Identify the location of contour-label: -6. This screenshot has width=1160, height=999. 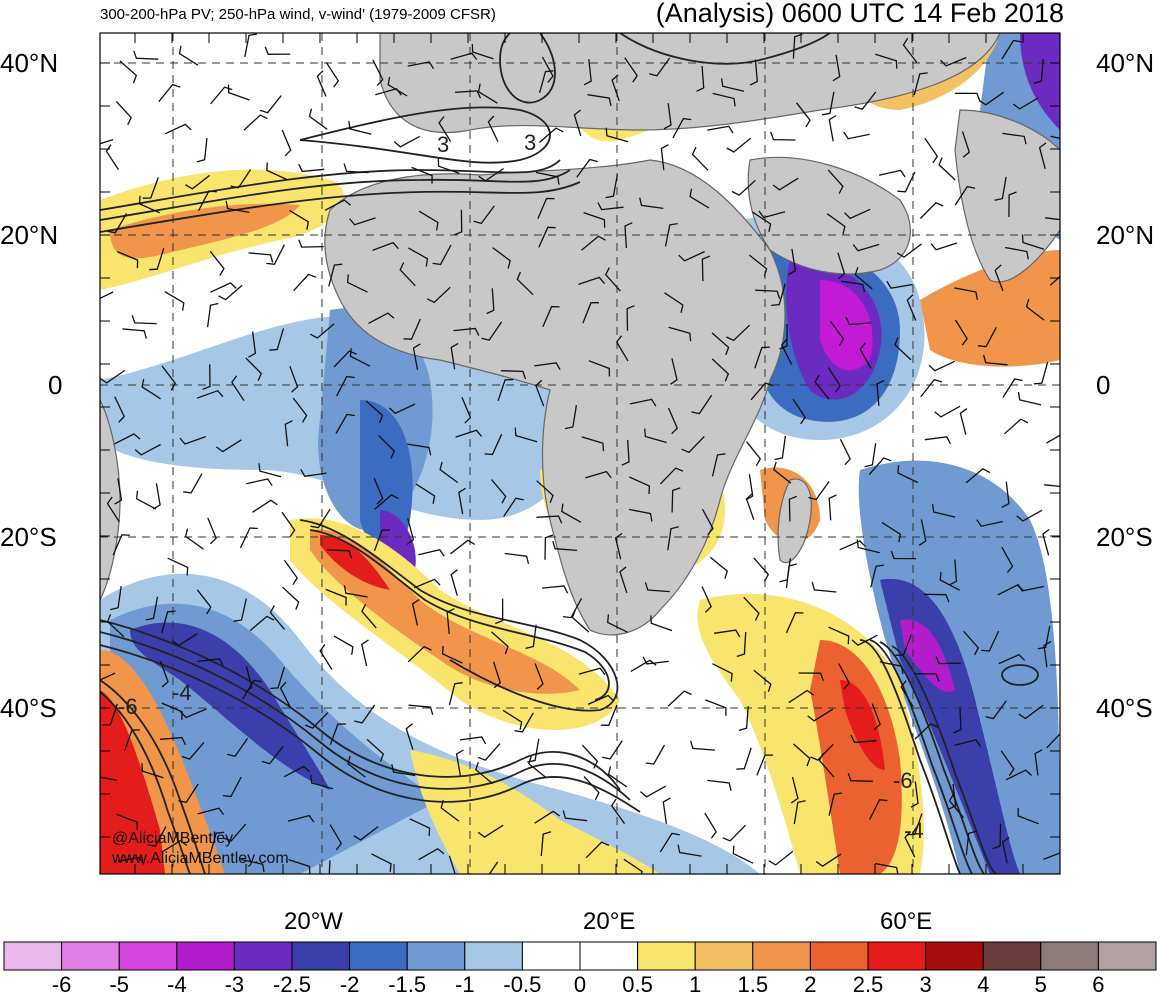
(903, 780).